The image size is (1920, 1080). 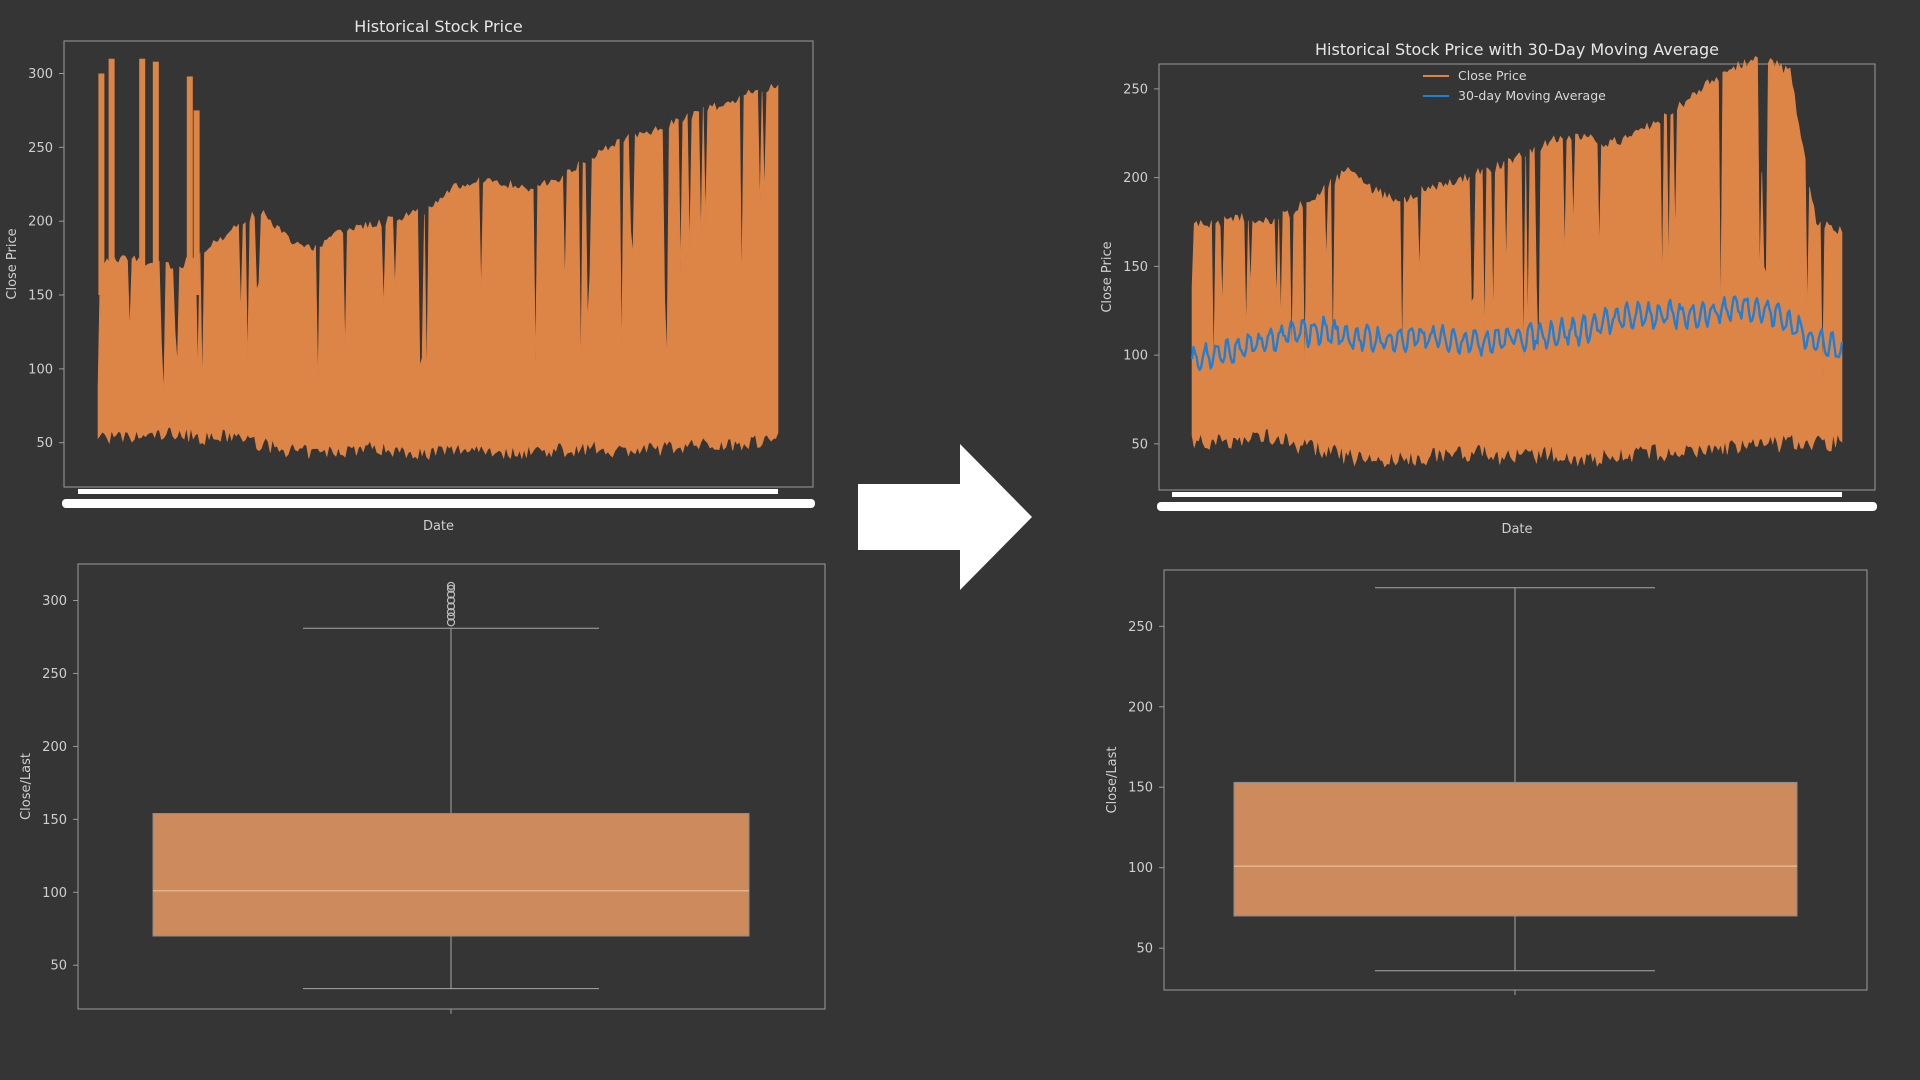 I want to click on plot-frame, so click(x=1517, y=277).